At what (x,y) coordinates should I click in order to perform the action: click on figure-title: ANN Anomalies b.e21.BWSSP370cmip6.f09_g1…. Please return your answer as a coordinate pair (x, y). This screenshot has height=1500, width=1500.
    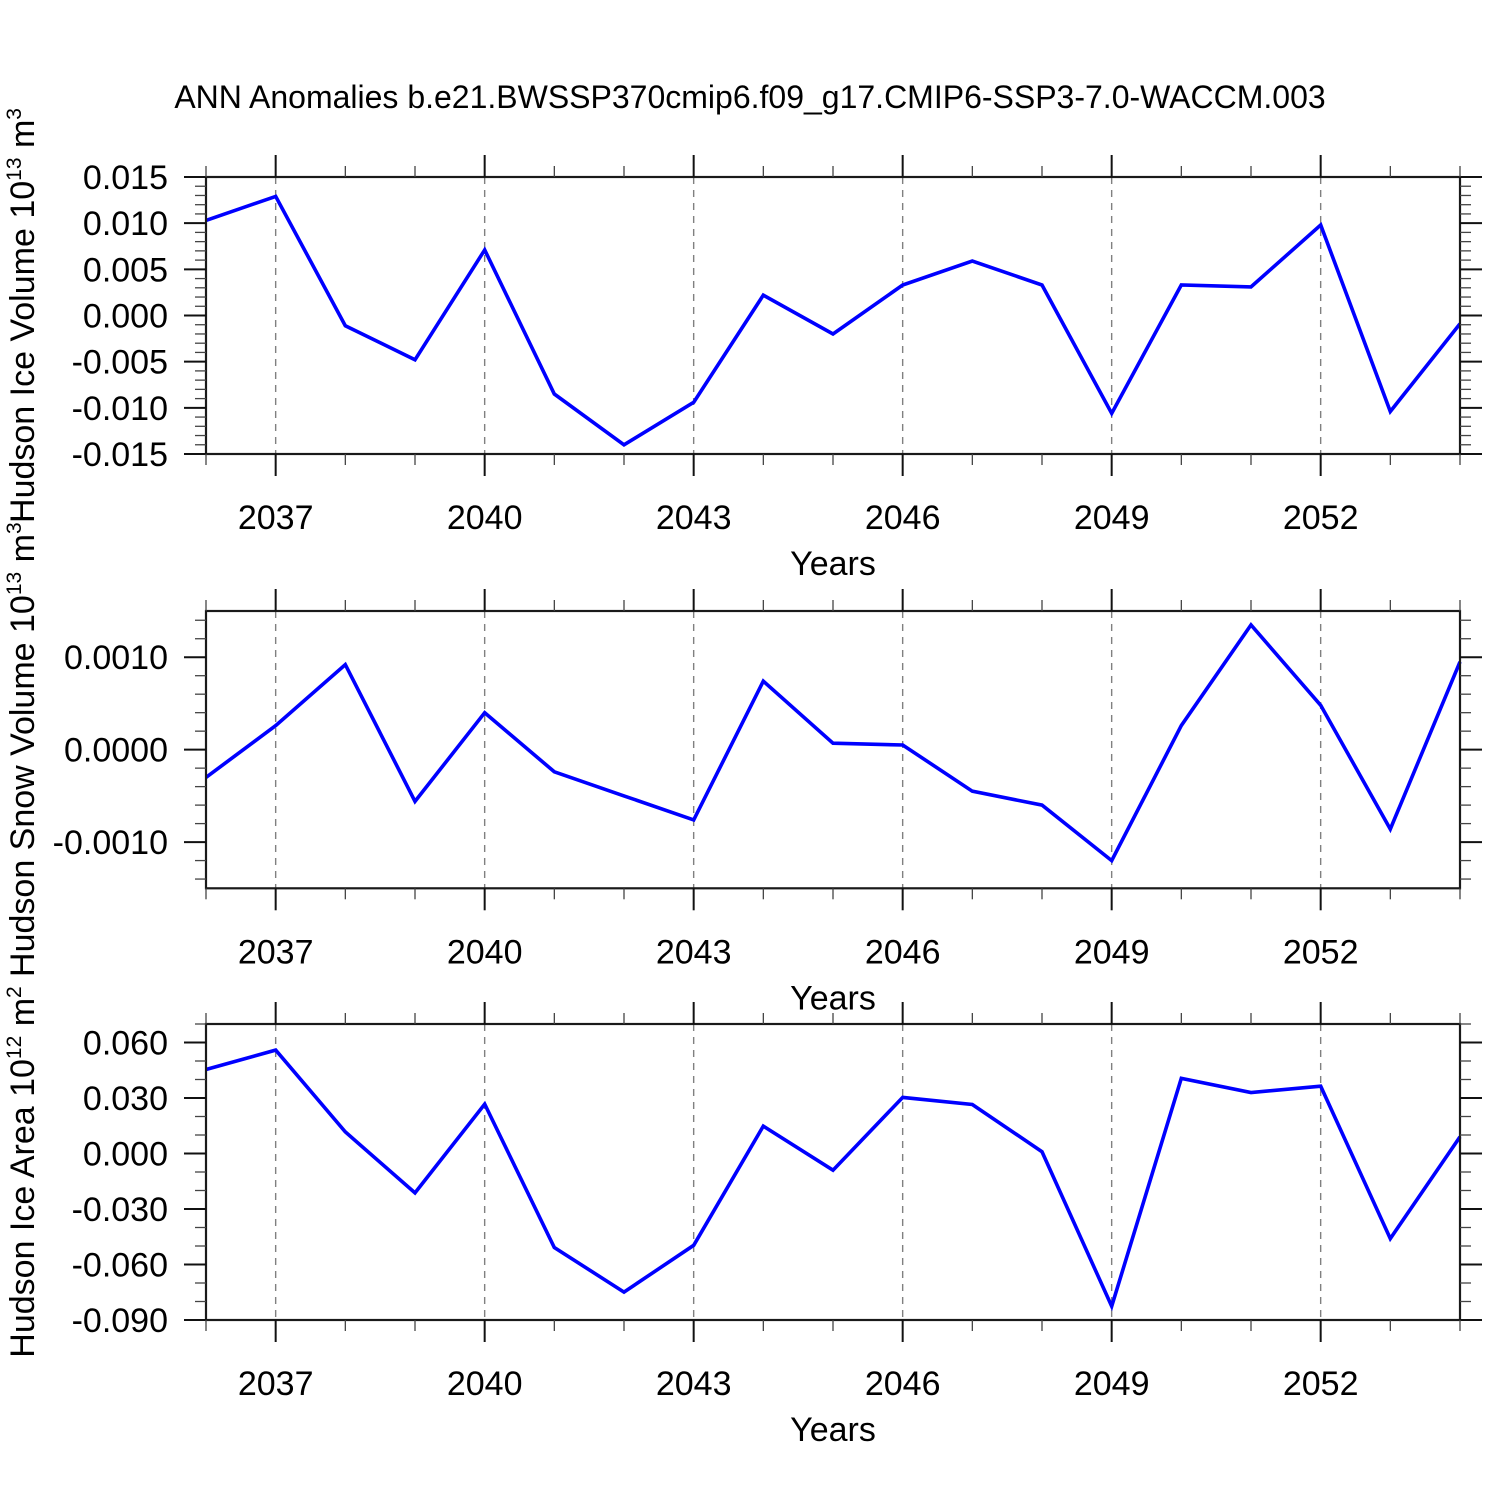
    Looking at the image, I should click on (749, 97).